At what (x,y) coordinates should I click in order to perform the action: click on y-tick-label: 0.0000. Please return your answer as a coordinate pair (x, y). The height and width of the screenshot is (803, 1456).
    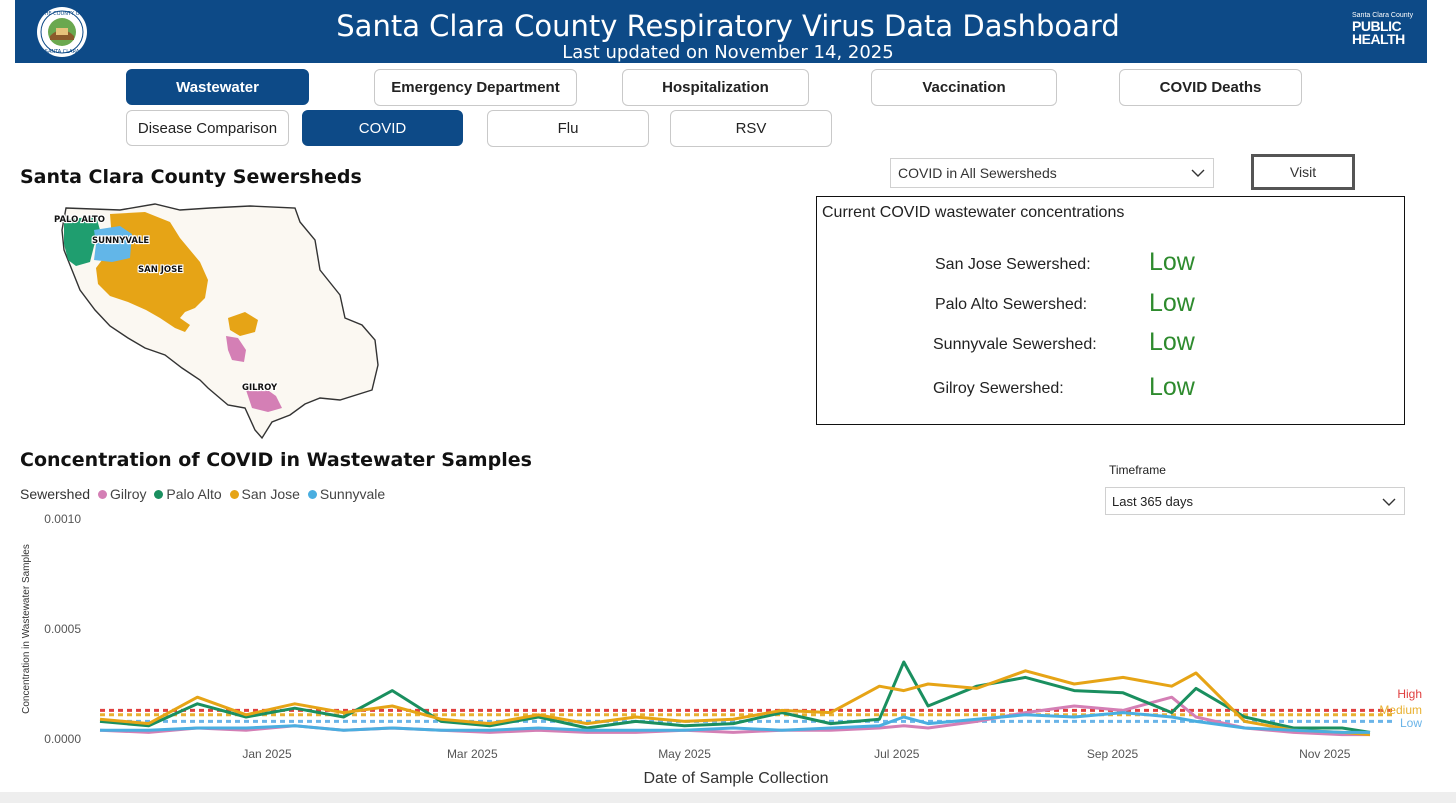
    Looking at the image, I should click on (62, 739).